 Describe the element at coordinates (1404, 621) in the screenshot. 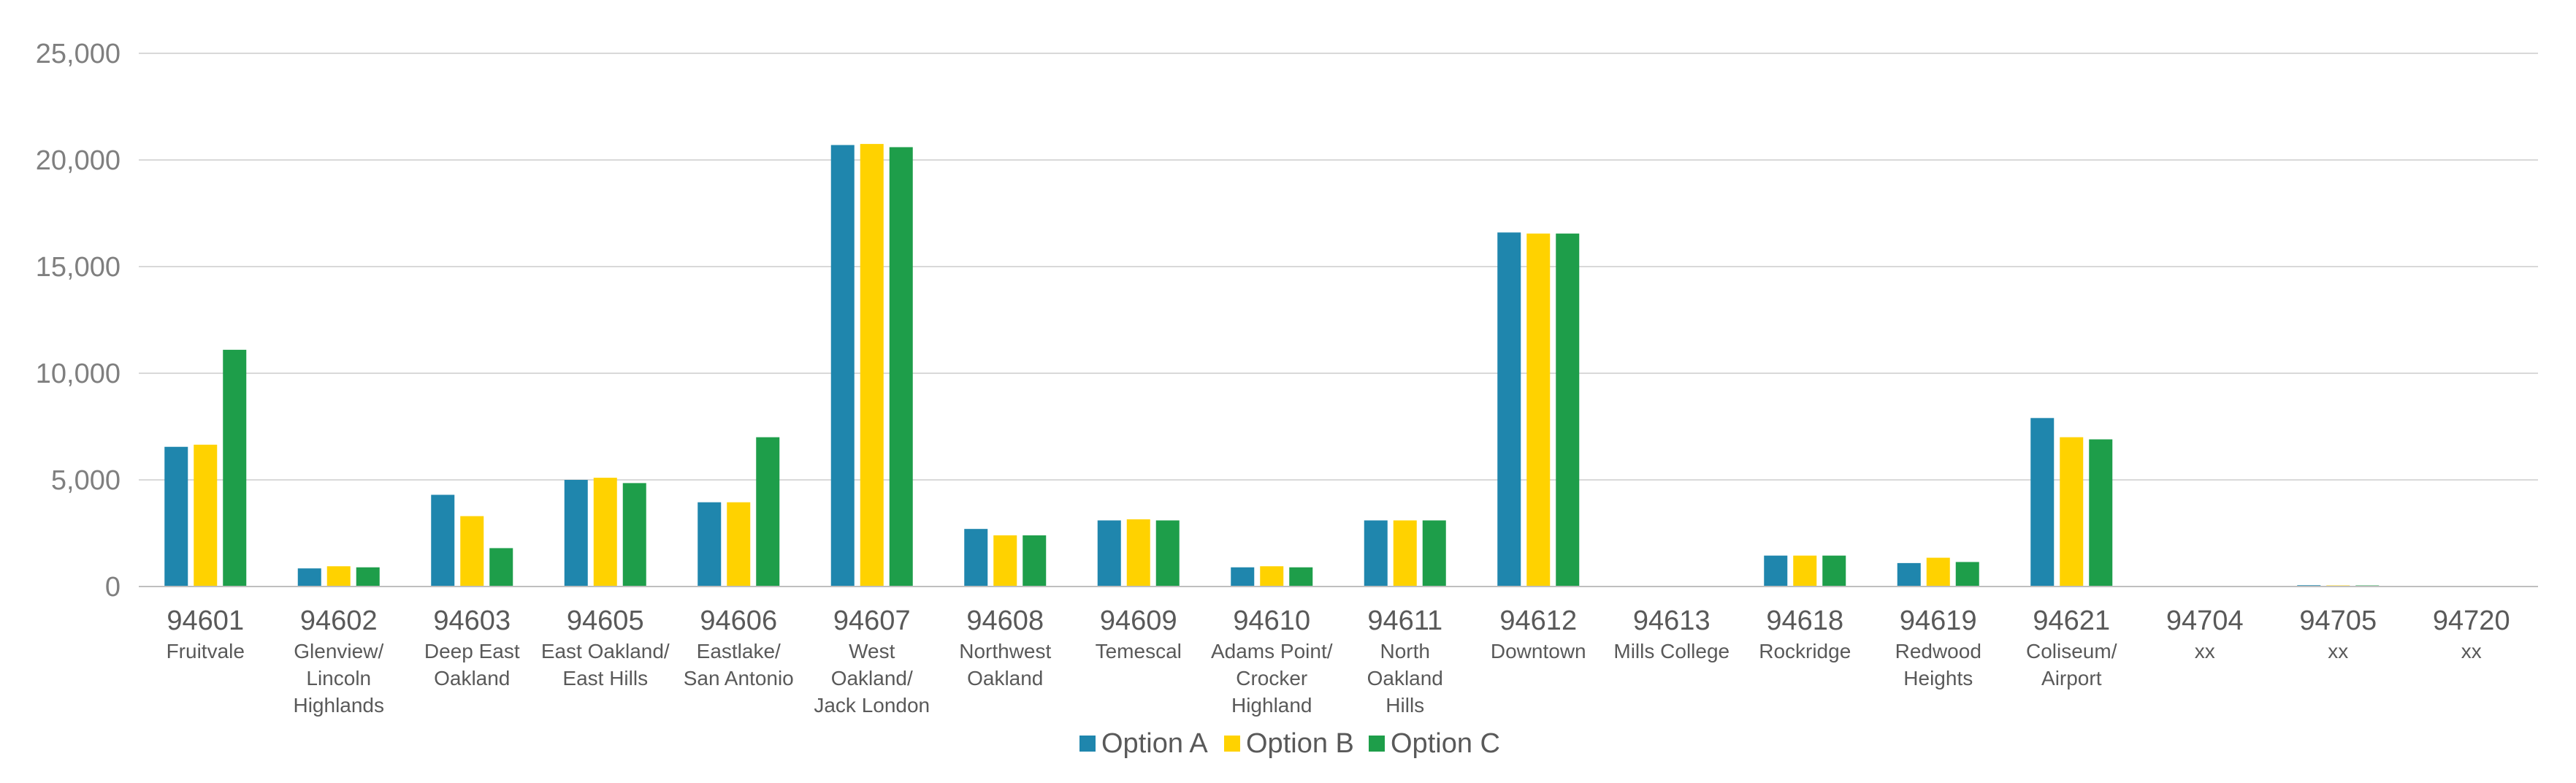

I see `x-tick-label-code: 94611` at that location.